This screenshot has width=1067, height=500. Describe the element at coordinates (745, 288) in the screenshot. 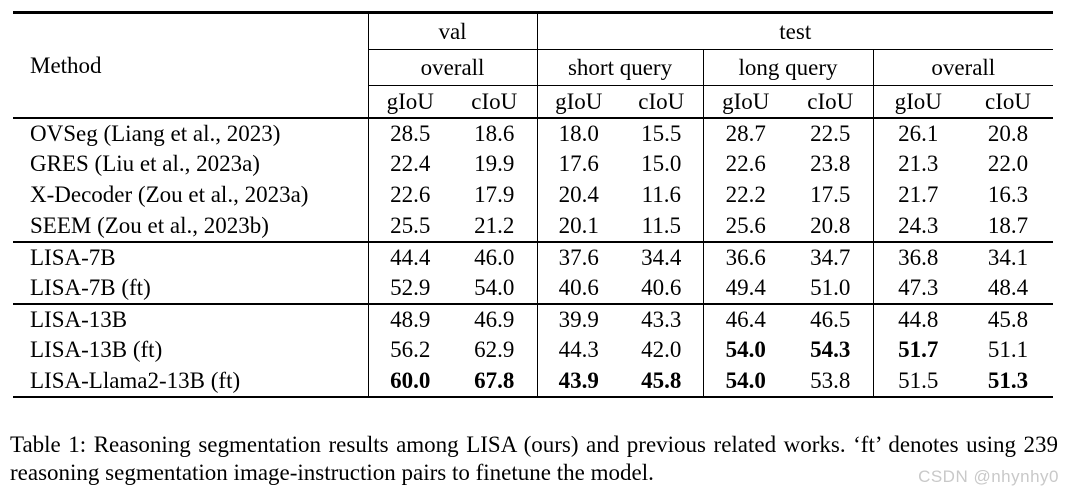

I see `metric-value-cell: 49.4` at that location.